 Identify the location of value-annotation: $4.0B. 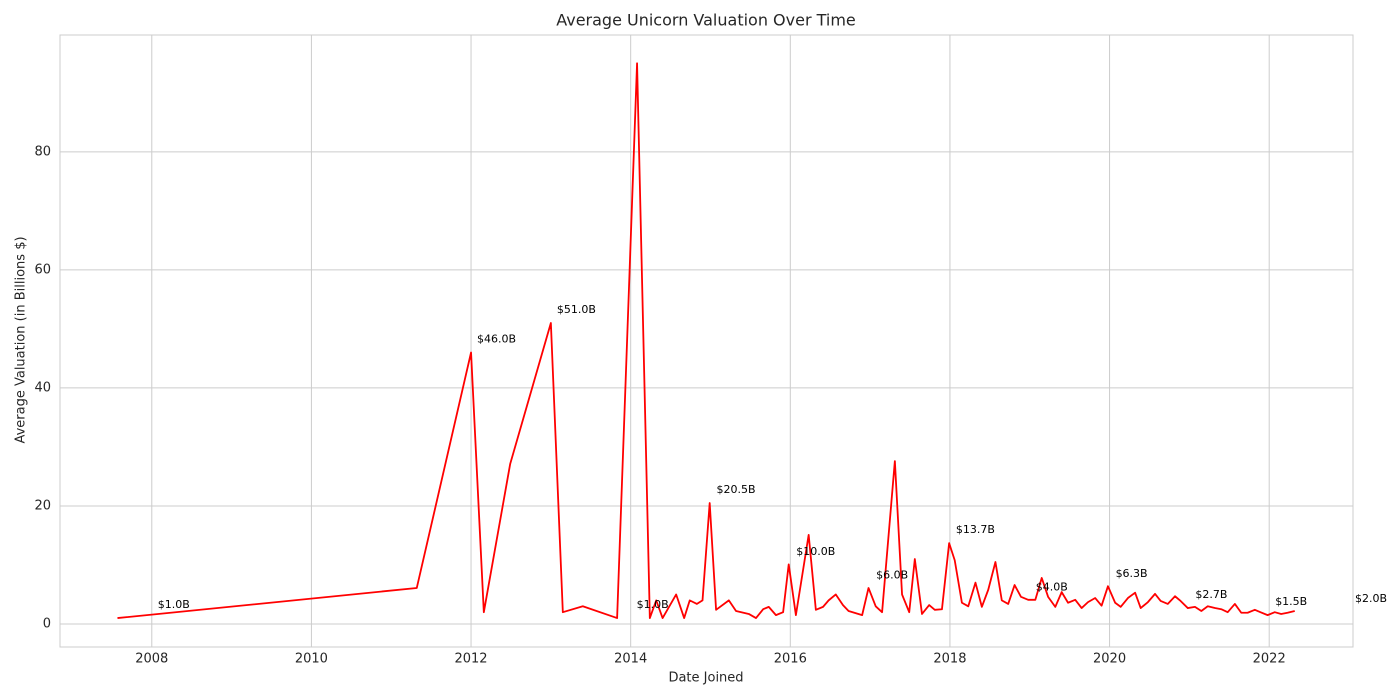
(1052, 586).